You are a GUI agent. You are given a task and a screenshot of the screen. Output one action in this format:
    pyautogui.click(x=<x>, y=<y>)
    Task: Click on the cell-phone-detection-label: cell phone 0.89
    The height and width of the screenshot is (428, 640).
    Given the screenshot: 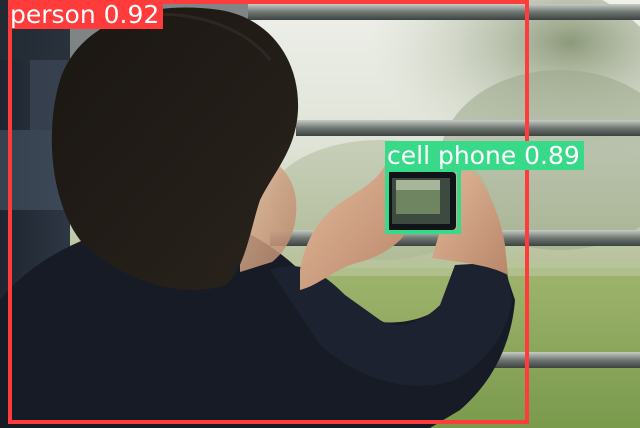 What is the action you would take?
    pyautogui.click(x=484, y=155)
    